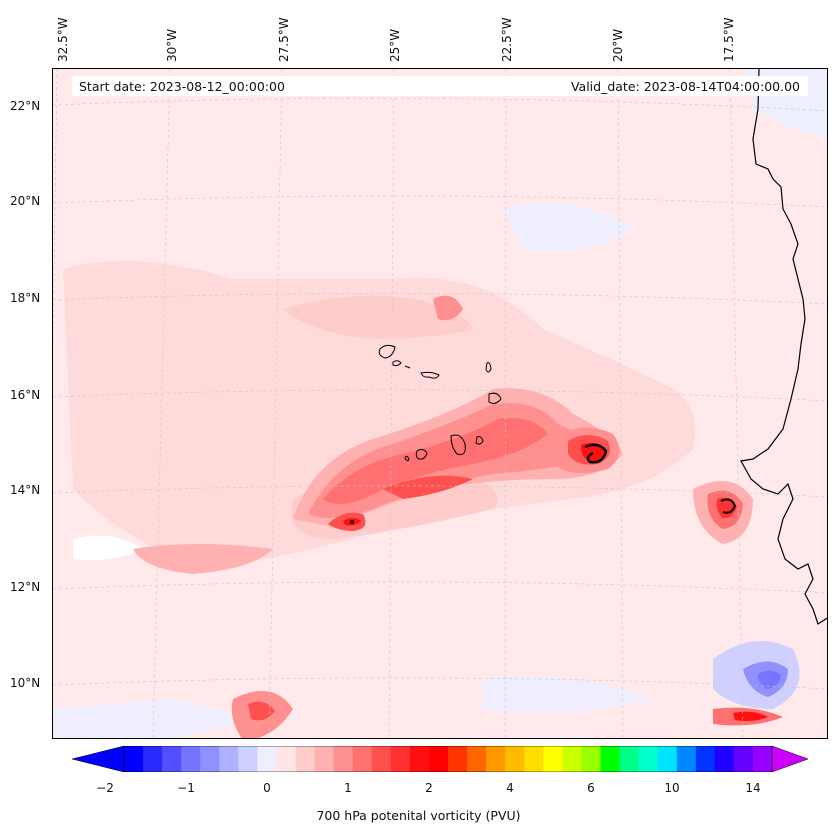 The image size is (837, 836). Describe the element at coordinates (407, 367) in the screenshot. I see `island-santa-luzia` at that location.